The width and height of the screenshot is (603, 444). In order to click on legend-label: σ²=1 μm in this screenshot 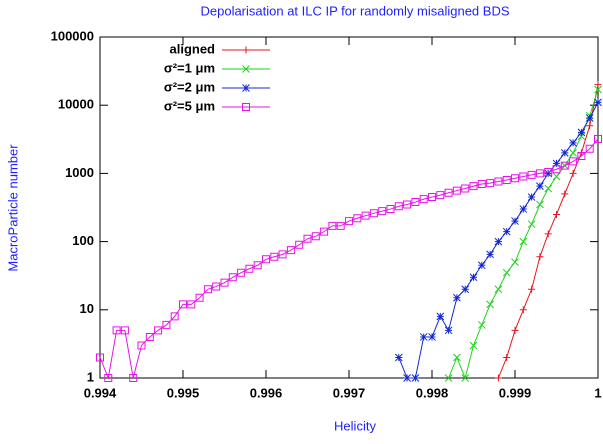, I will do `click(189, 67)`.